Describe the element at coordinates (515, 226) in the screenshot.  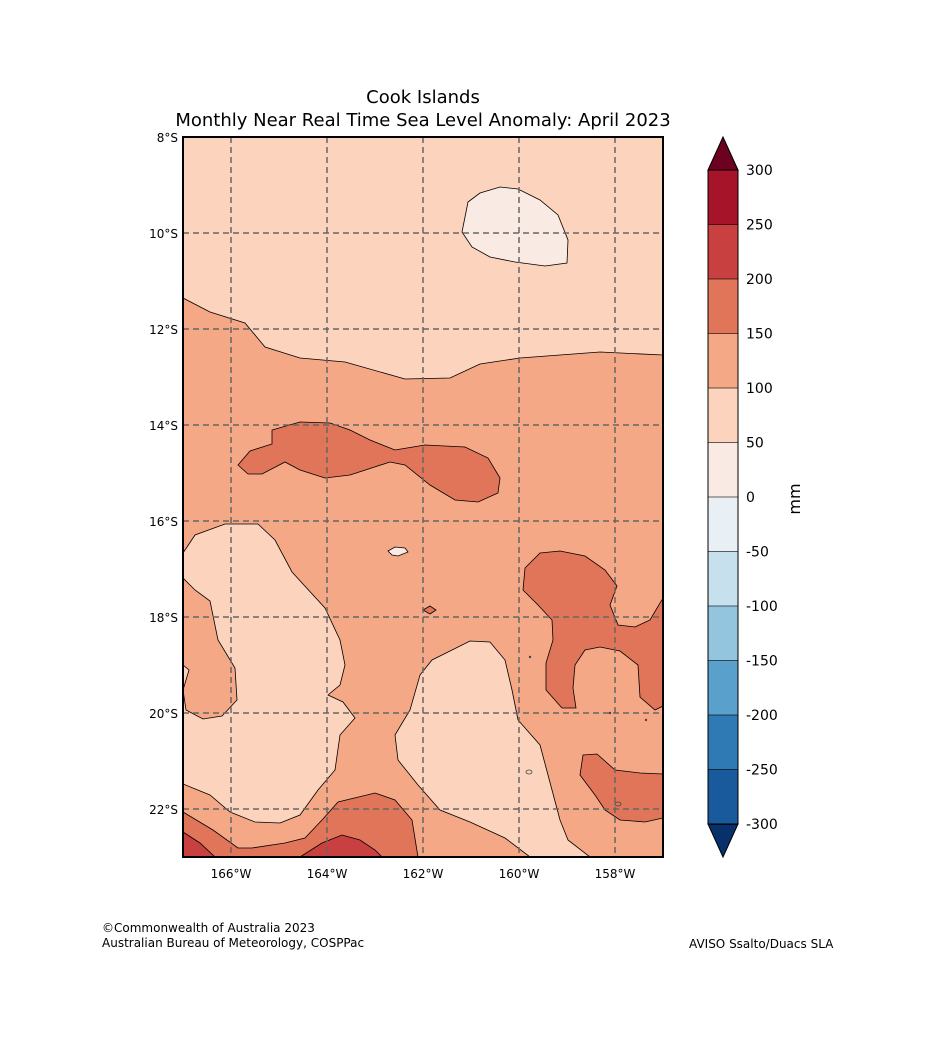
I see `contour-0-50-north` at that location.